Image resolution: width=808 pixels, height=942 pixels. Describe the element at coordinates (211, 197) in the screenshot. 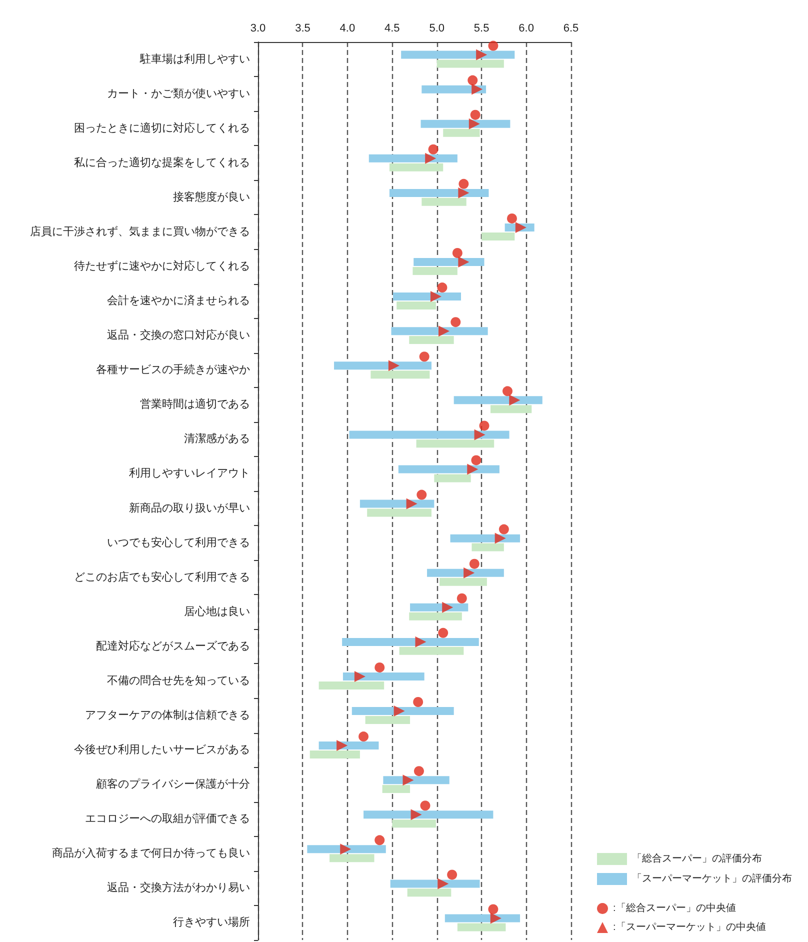

I see `y-tick-label: 接客態度が良い` at that location.